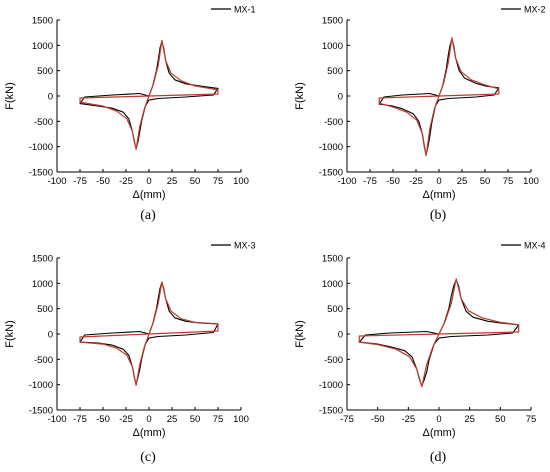 This screenshot has width=550, height=472. I want to click on panel-label-text: (a), so click(148, 215).